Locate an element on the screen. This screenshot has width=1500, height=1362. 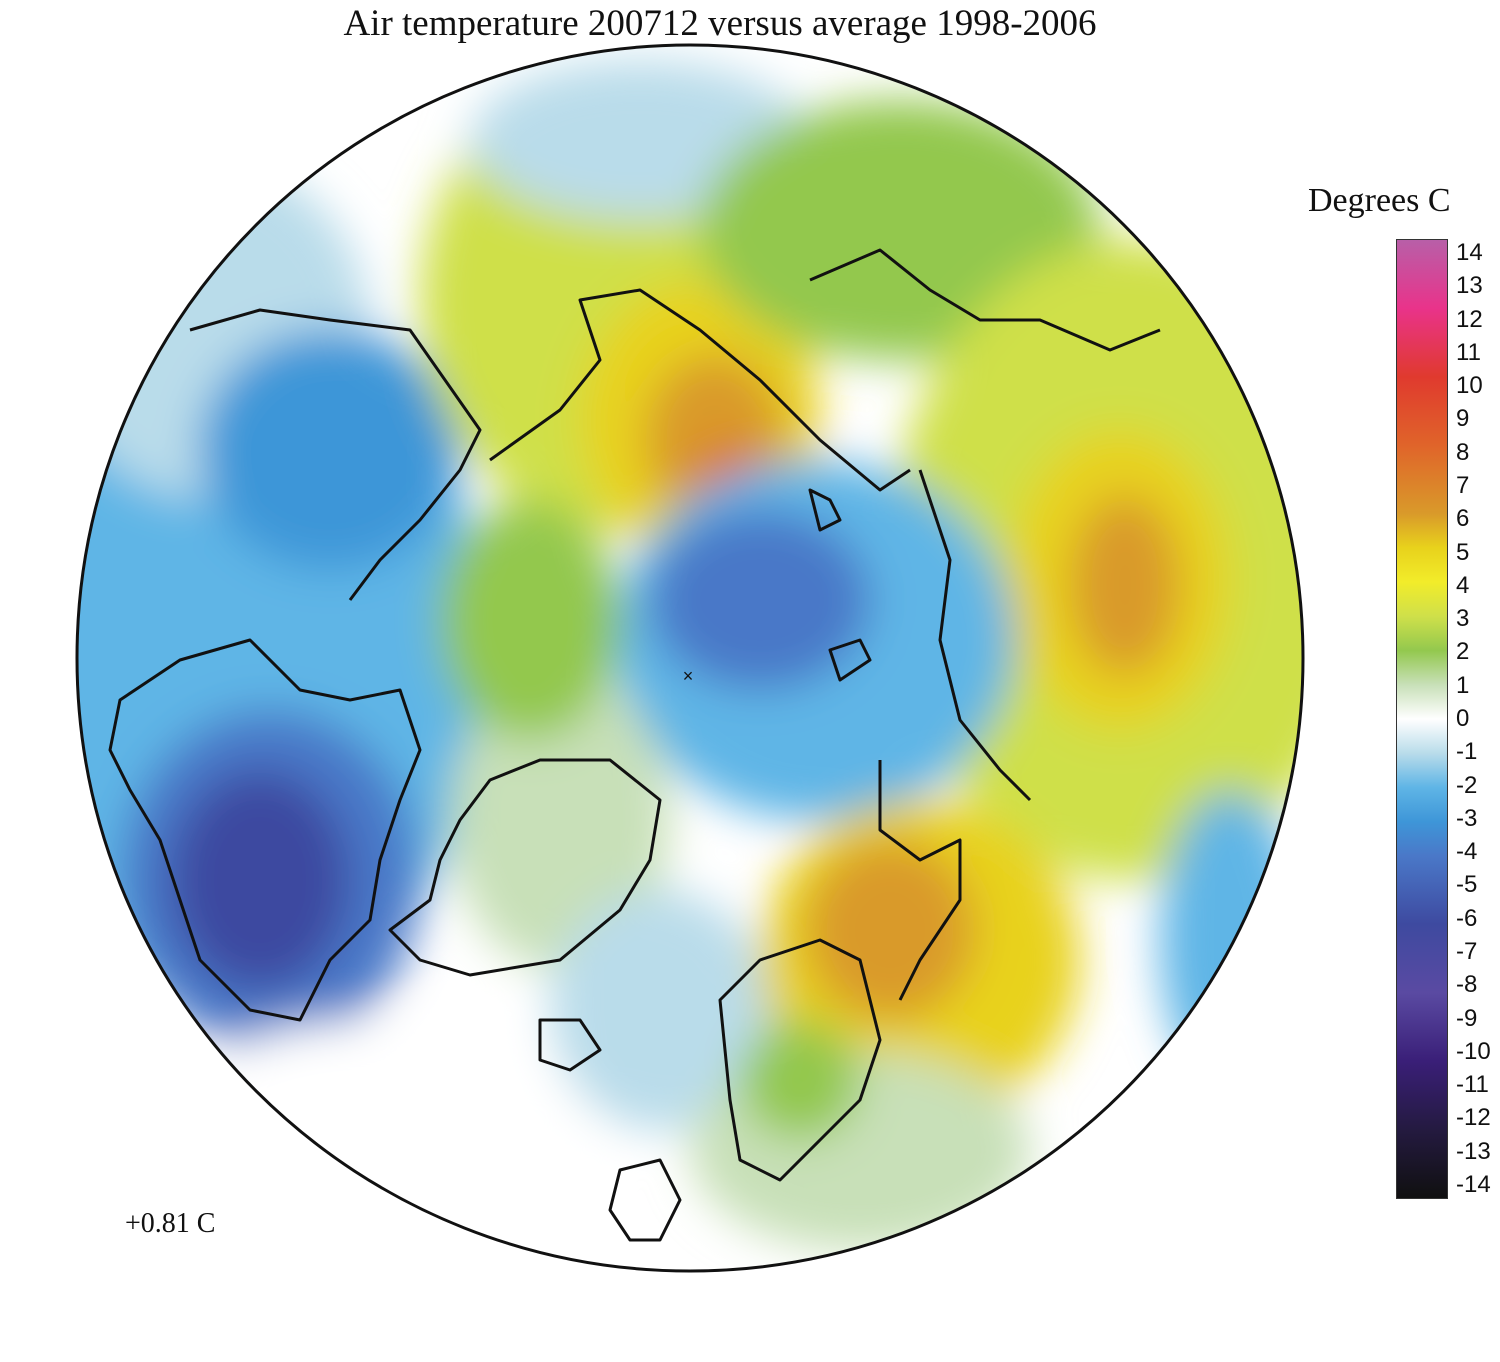
greenland-outline is located at coordinates (525, 867).